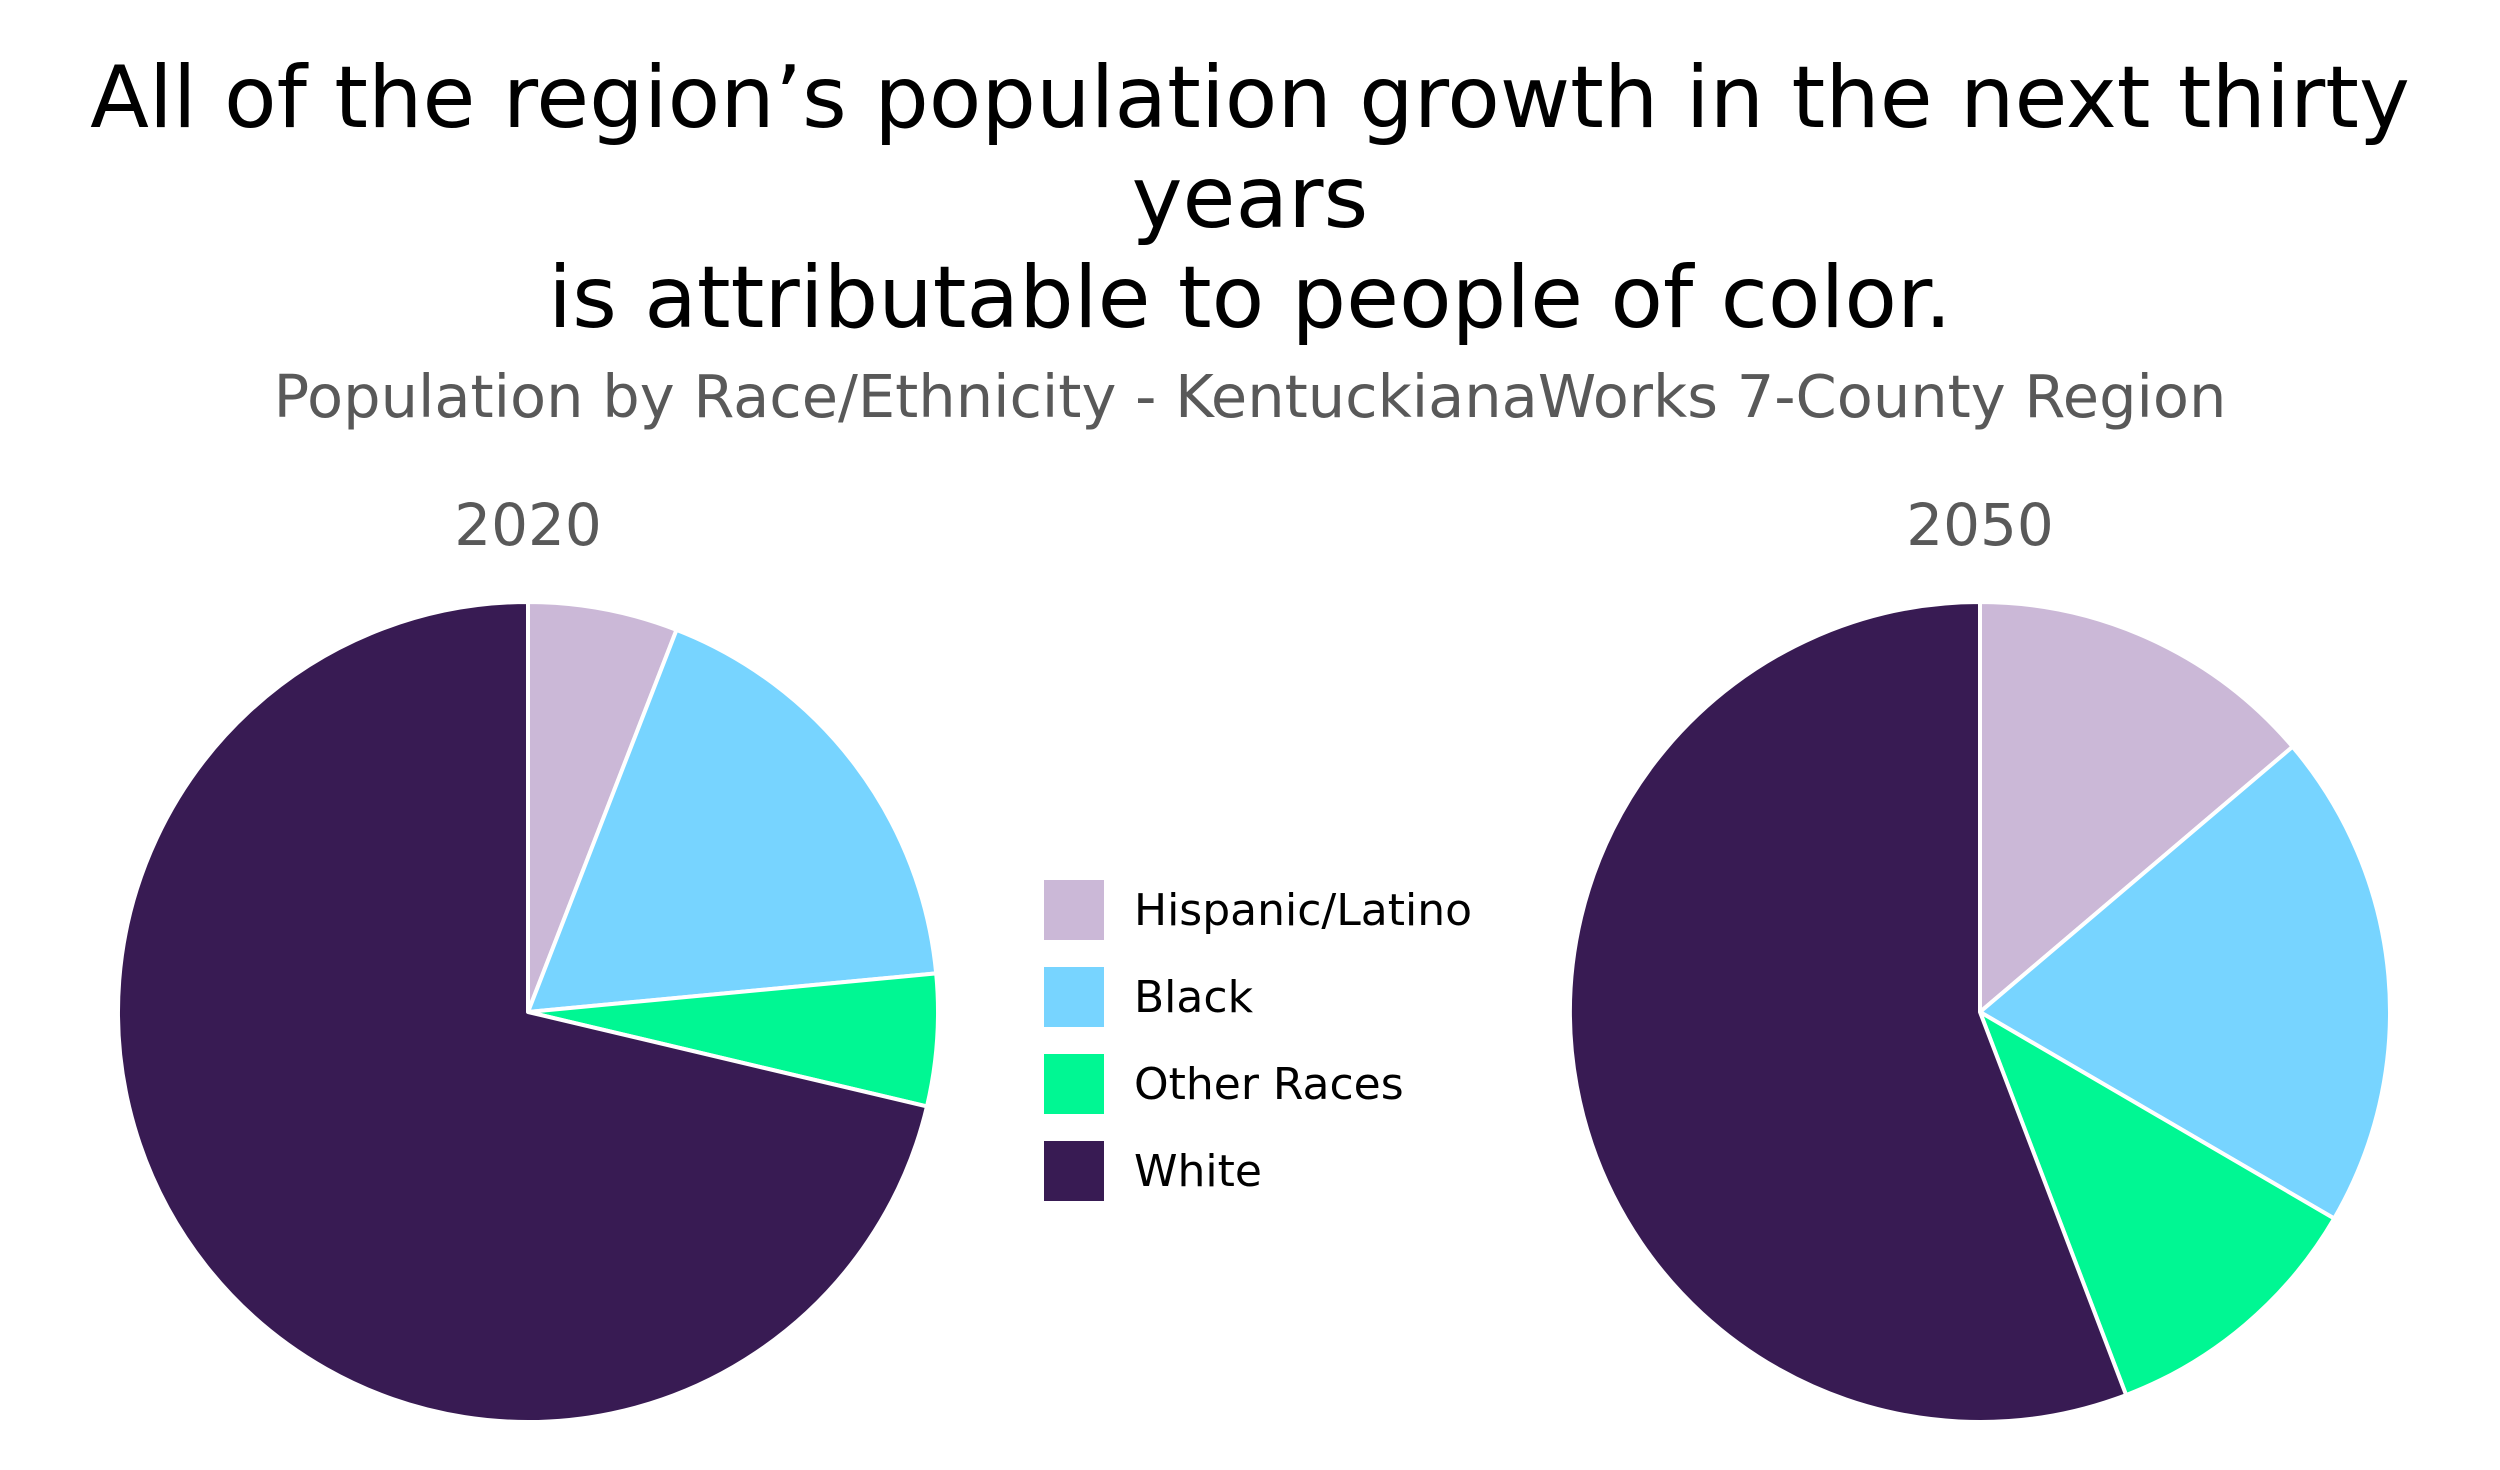  I want to click on legend-label-black: Black, so click(1194, 997).